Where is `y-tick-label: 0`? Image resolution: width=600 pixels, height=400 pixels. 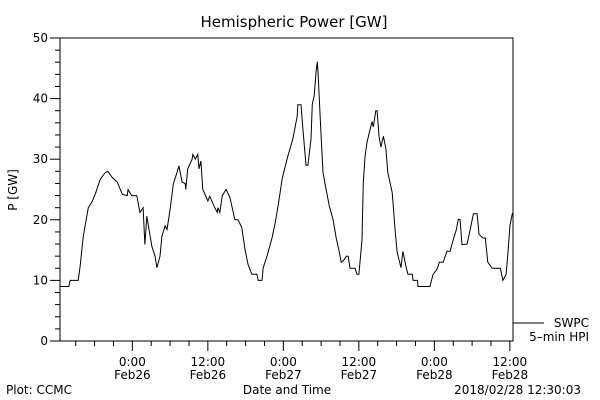
y-tick-label: 0 is located at coordinates (44, 341).